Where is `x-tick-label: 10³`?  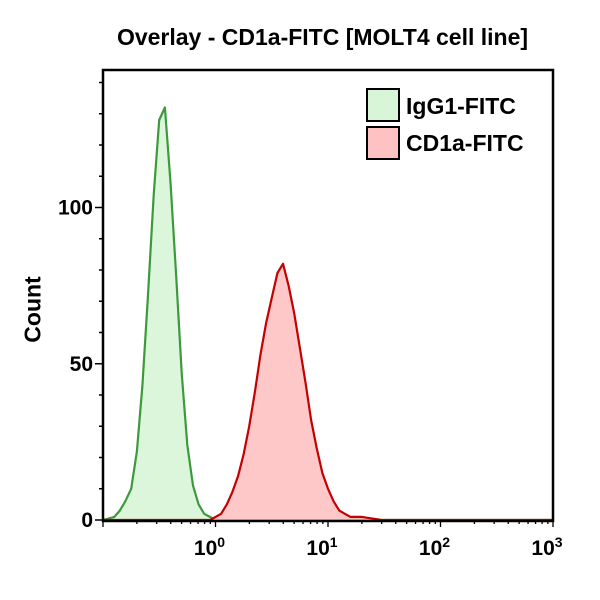 x-tick-label: 10³ is located at coordinates (546, 547).